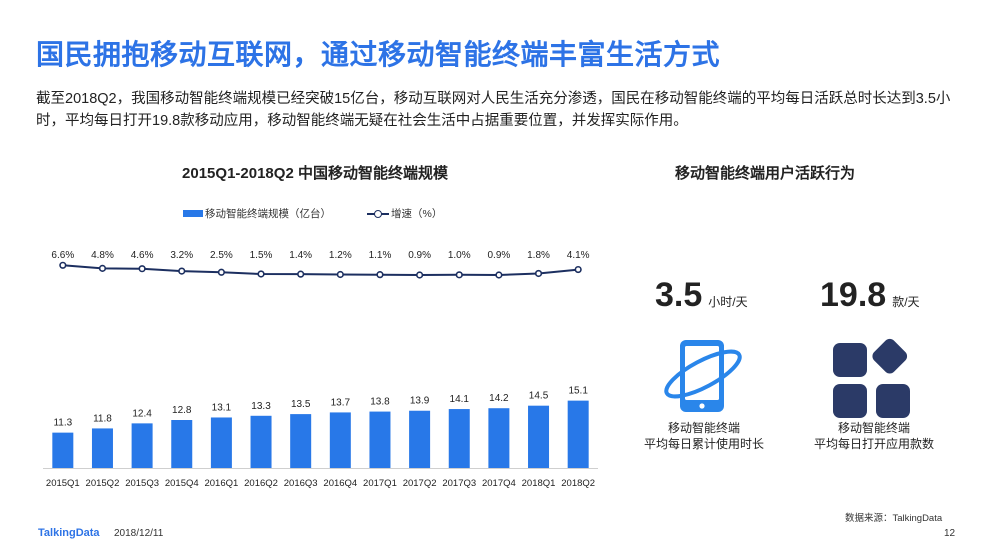 This screenshot has width=989, height=555. I want to click on x-tick-label: 2017Q3, so click(459, 483).